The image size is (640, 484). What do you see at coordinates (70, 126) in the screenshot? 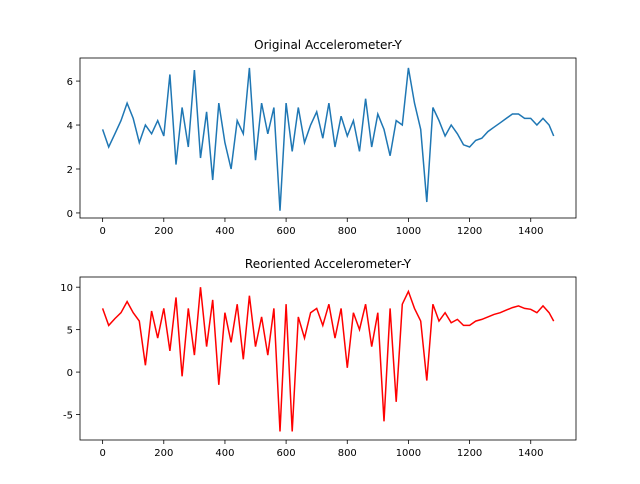
I see `y-tick-label: 4` at bounding box center [70, 126].